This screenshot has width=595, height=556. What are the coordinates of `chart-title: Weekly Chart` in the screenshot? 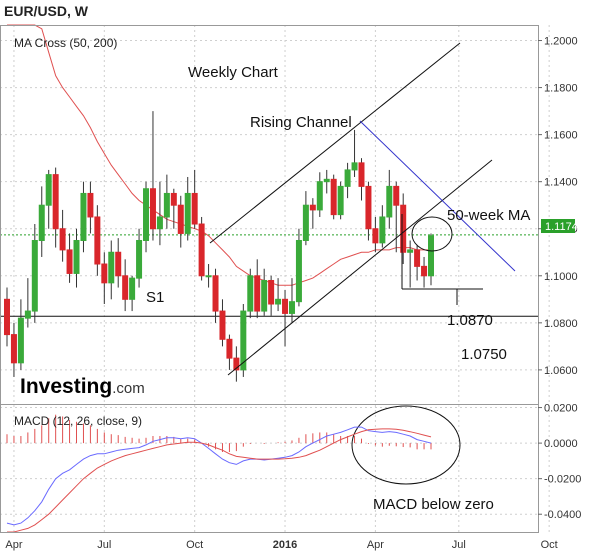 It's located at (233, 72).